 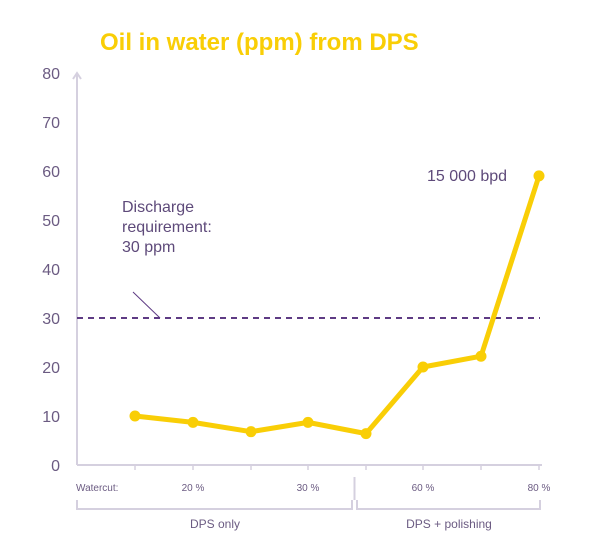 I want to click on x-tick-label: 20 %, so click(x=193, y=488).